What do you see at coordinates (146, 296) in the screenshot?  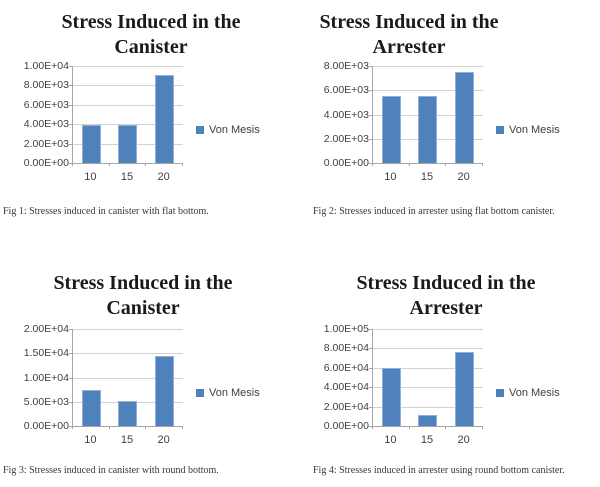 I see `chart-title: Stress Induced in the Canister` at bounding box center [146, 296].